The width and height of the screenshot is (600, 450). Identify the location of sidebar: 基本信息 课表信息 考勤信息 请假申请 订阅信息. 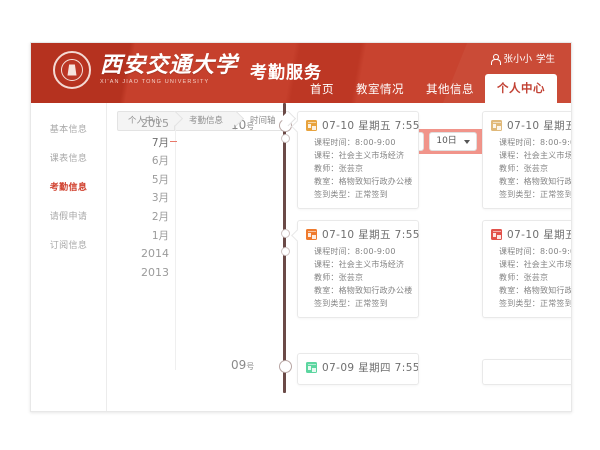
(69, 257).